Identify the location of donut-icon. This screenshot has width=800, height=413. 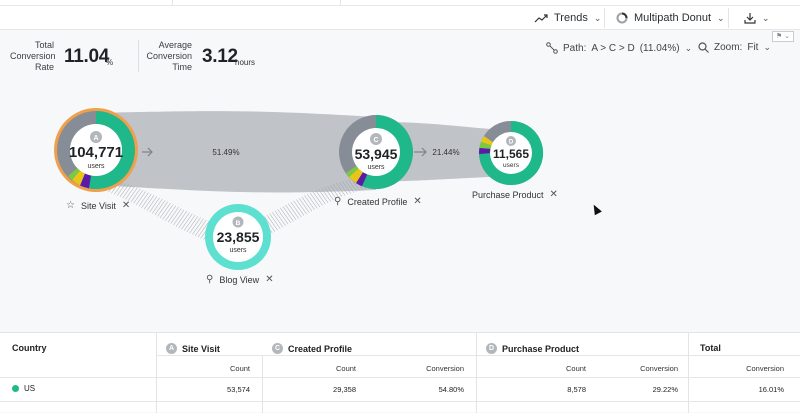
(622, 18).